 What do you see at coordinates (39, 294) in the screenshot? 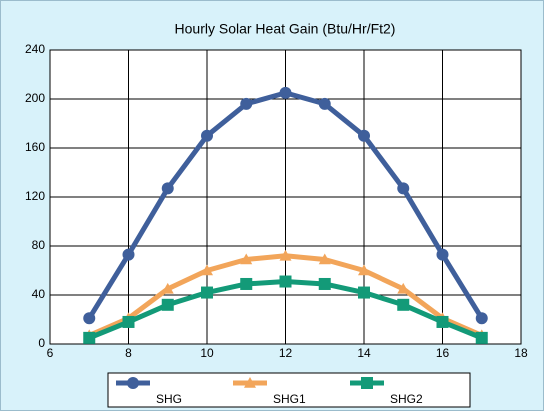
I see `y-tick-label: 40` at bounding box center [39, 294].